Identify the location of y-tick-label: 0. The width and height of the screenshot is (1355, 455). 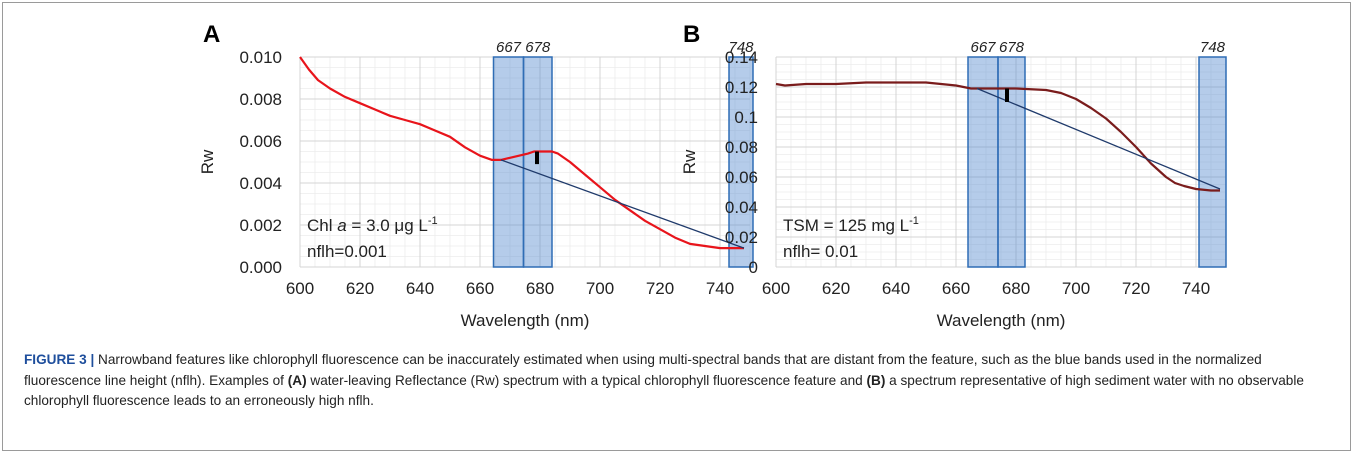
(753, 267).